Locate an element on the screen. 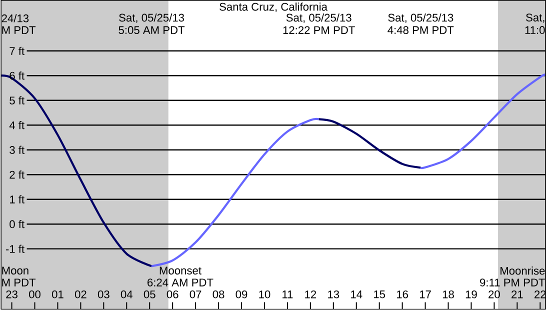 The width and height of the screenshot is (550, 310). x-tick-label: 17 is located at coordinates (425, 294).